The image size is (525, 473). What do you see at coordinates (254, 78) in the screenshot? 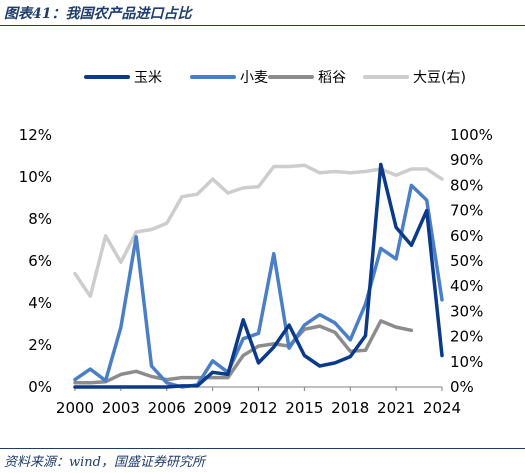
I see `legend-label-wheat: 小麦` at bounding box center [254, 78].